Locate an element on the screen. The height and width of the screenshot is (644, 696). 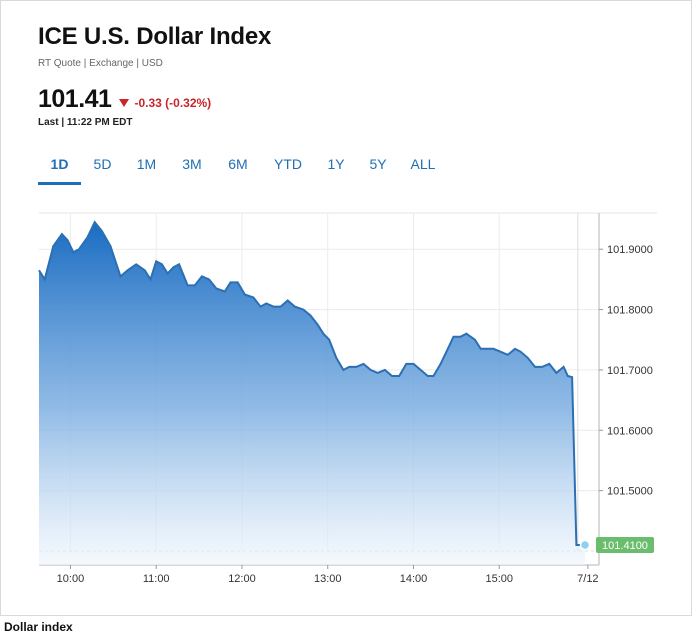
y-tick-label: 101.5000 is located at coordinates (630, 492).